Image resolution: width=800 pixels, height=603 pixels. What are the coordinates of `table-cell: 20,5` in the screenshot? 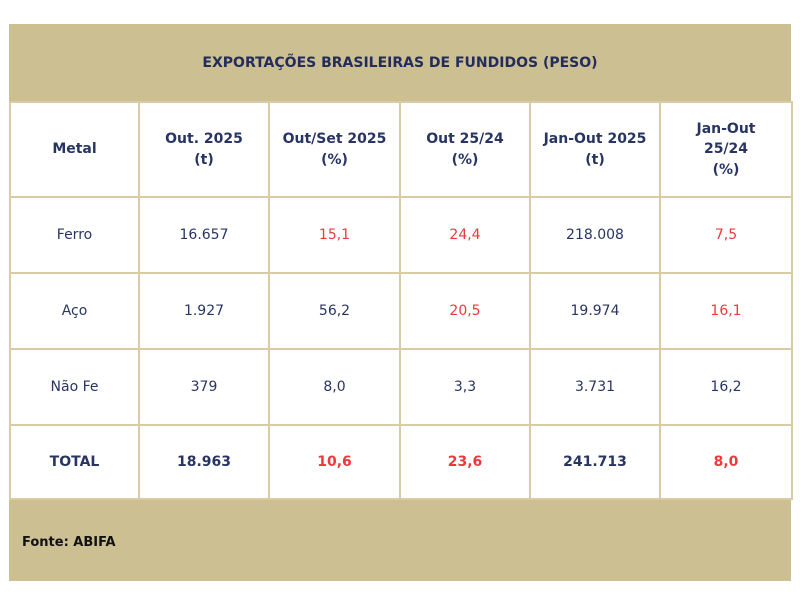 It's located at (465, 311).